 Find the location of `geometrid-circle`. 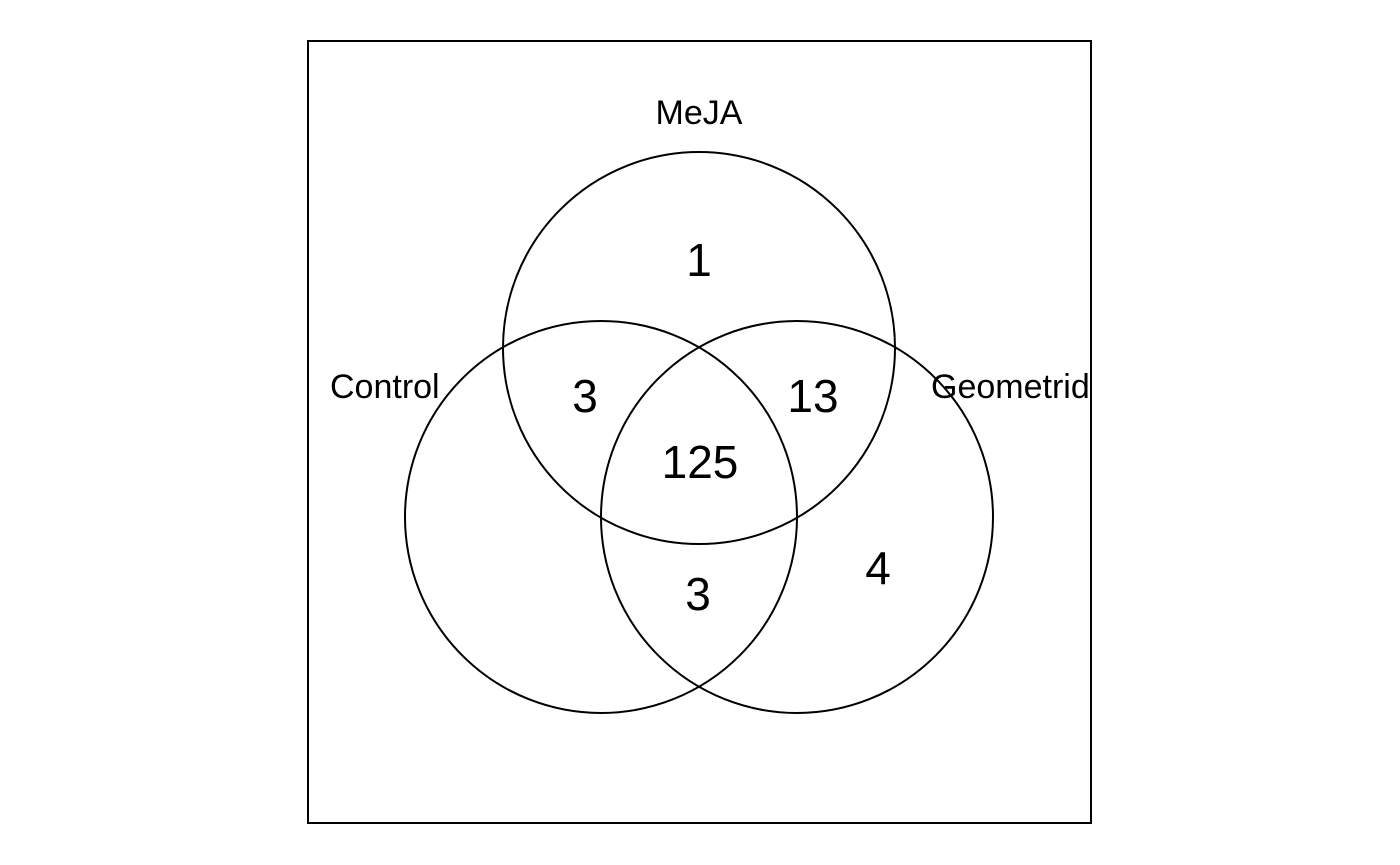

geometrid-circle is located at coordinates (797, 517).